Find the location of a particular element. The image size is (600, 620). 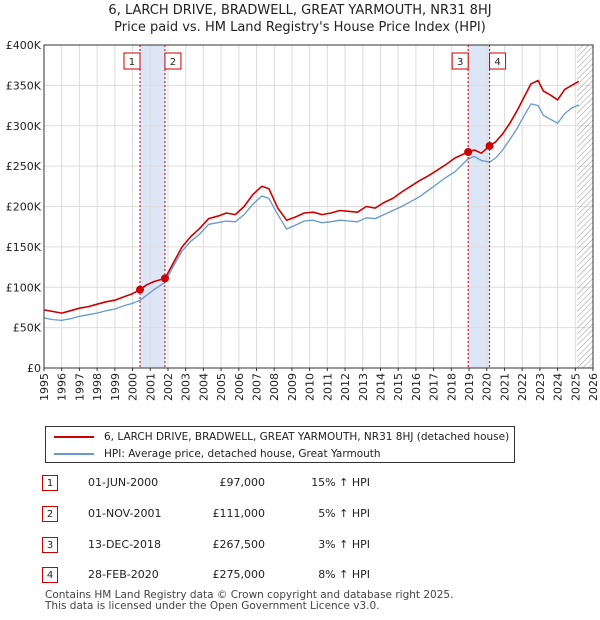

forecast-hatch is located at coordinates (585, 206).